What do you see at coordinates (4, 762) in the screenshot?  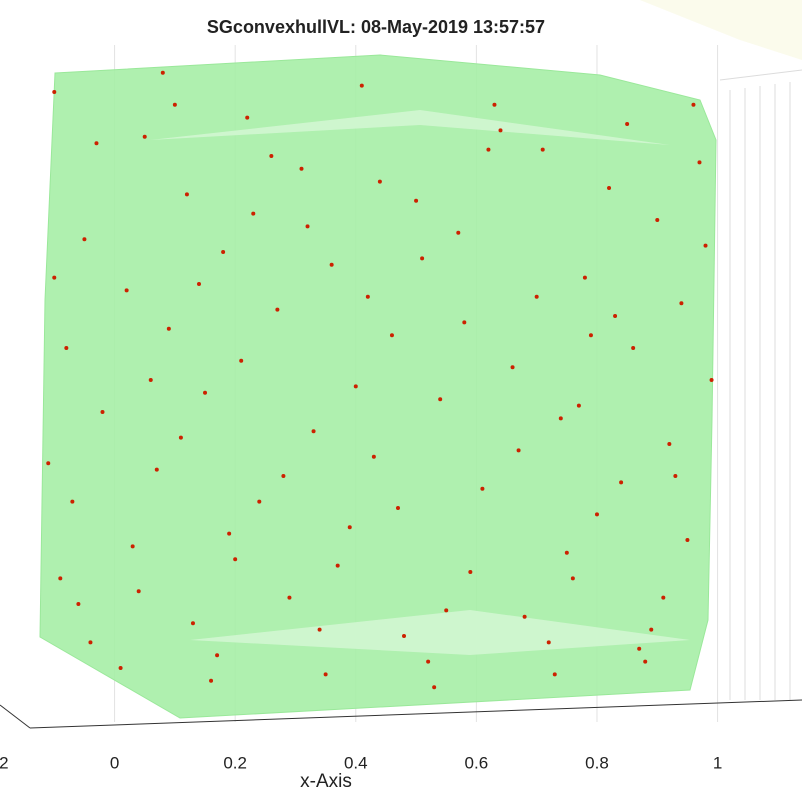 I see `x-tick-label: -0.2` at bounding box center [4, 762].